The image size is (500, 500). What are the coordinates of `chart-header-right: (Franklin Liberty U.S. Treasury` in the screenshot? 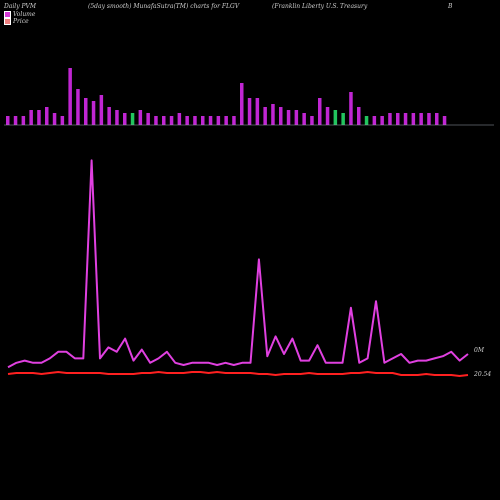 It's located at (320, 6).